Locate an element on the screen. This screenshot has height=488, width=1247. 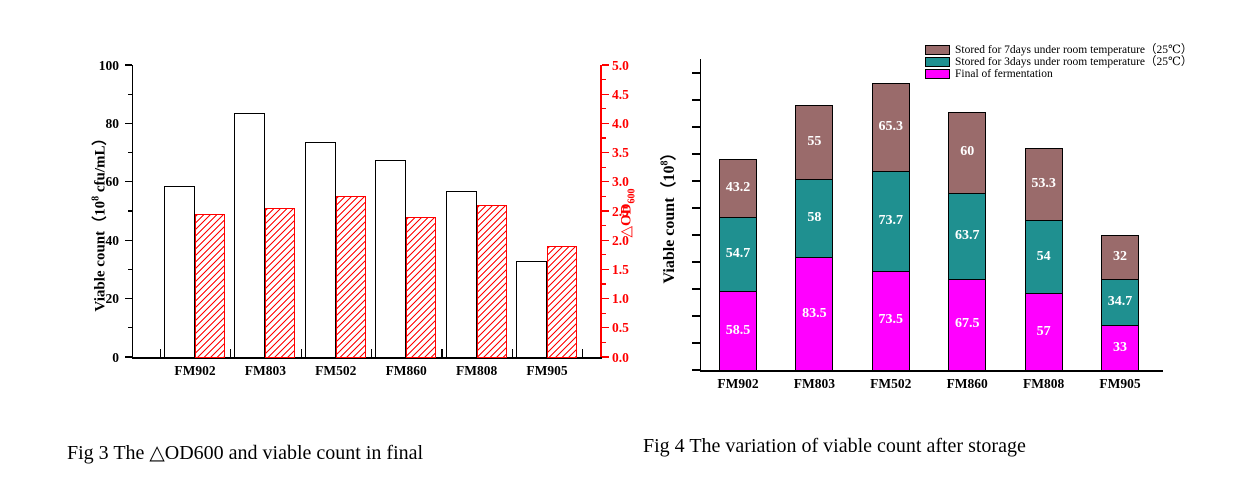
fig3-y-right-tick-label: 1.0 is located at coordinates (620, 299).